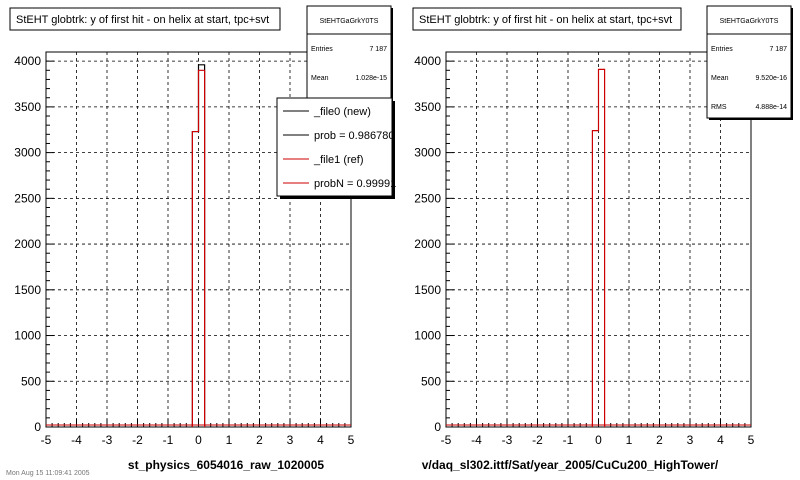 This screenshot has width=800, height=480. What do you see at coordinates (771, 78) in the screenshot?
I see `stats-value: 9.520e-16` at bounding box center [771, 78].